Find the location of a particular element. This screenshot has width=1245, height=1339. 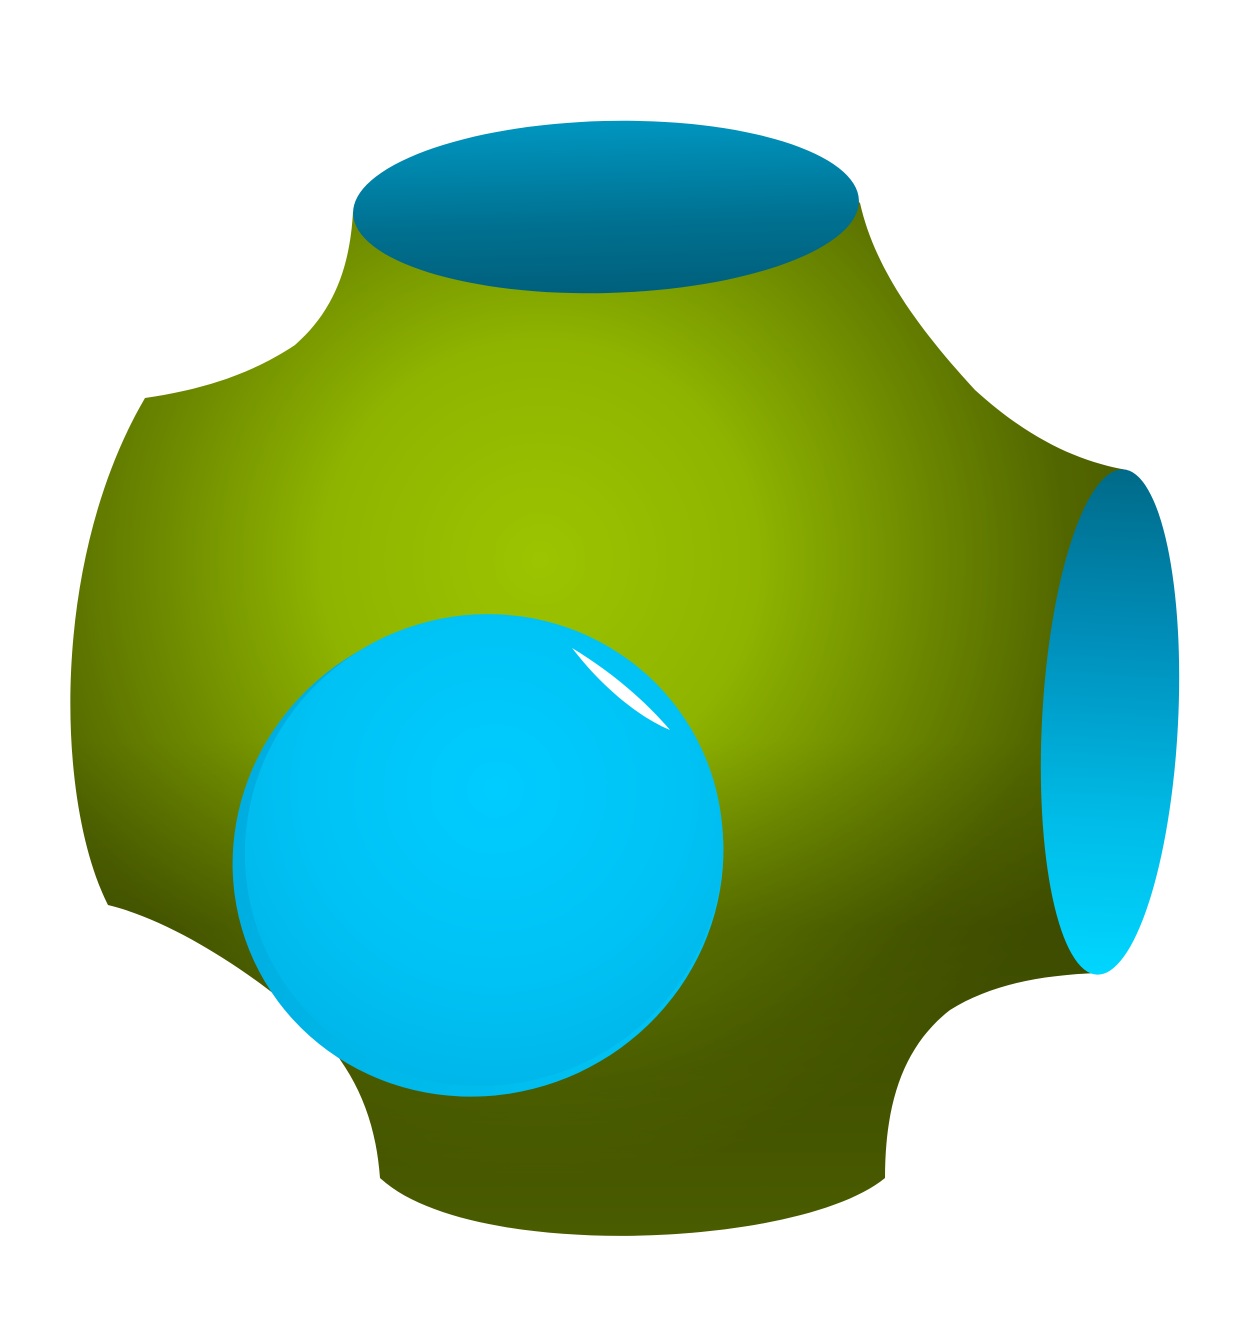

front-opening-face is located at coordinates (484, 850).